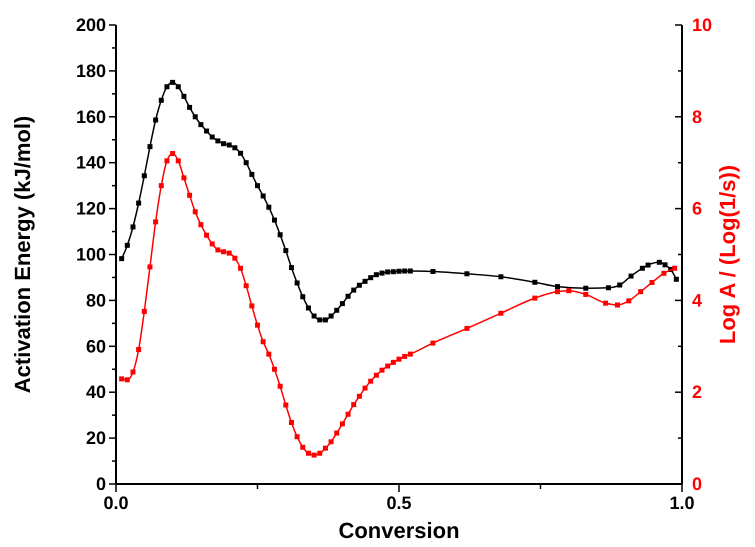 The image size is (755, 547). What do you see at coordinates (727, 254) in the screenshot?
I see `y2-axis-title: Log A / (Log(1/s))` at bounding box center [727, 254].